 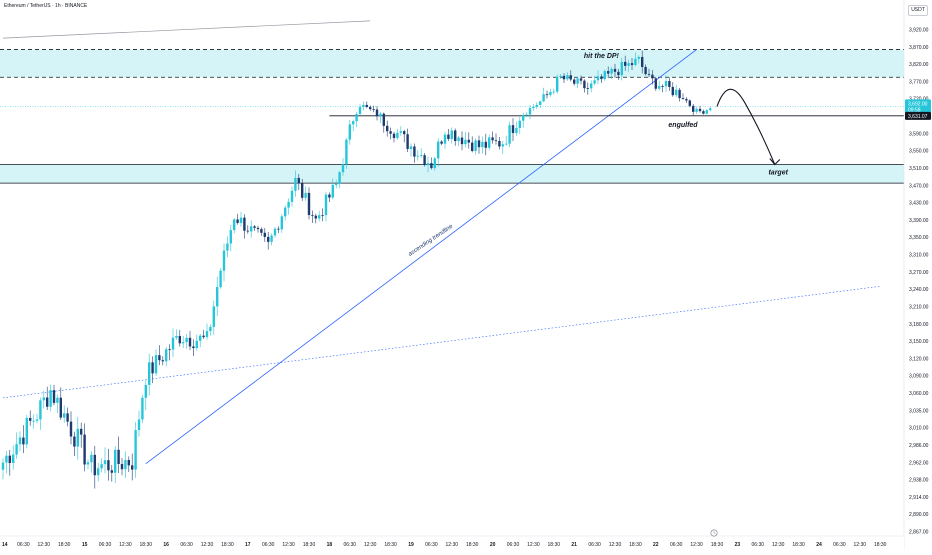 I want to click on time-tick-label: 19, so click(x=411, y=545).